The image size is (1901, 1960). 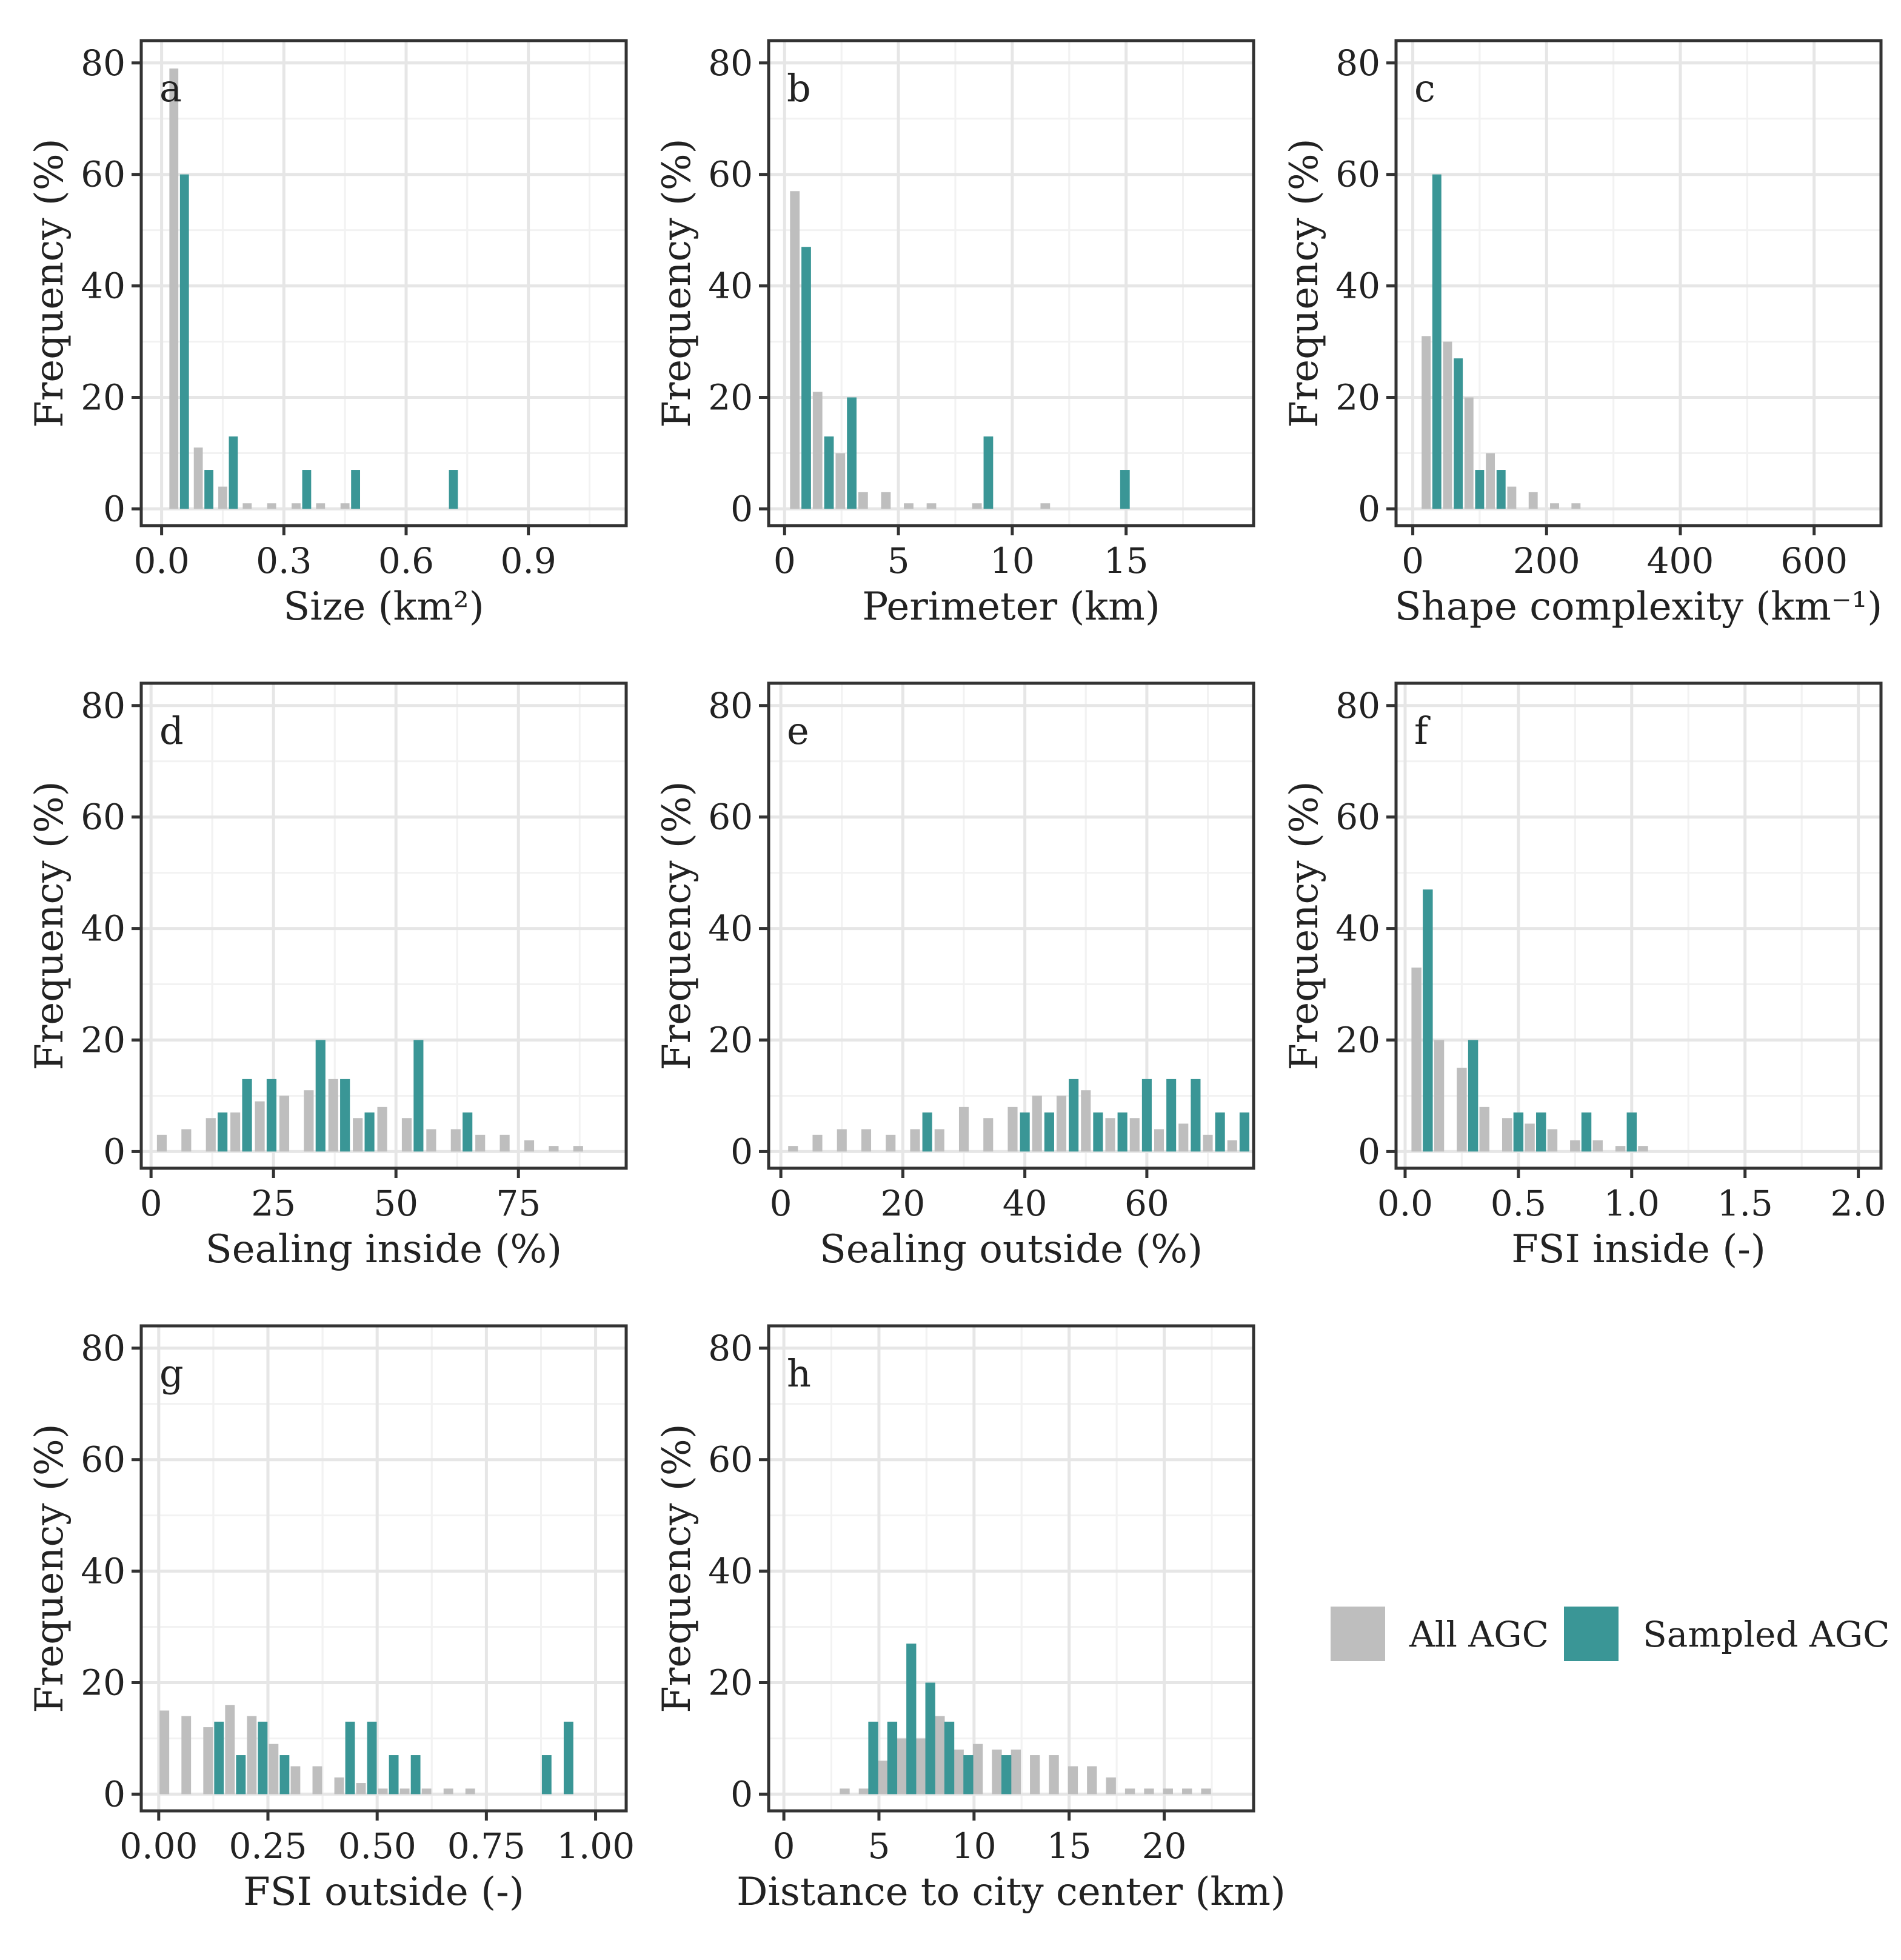 I want to click on x-tick-label: 0.3, so click(x=284, y=560).